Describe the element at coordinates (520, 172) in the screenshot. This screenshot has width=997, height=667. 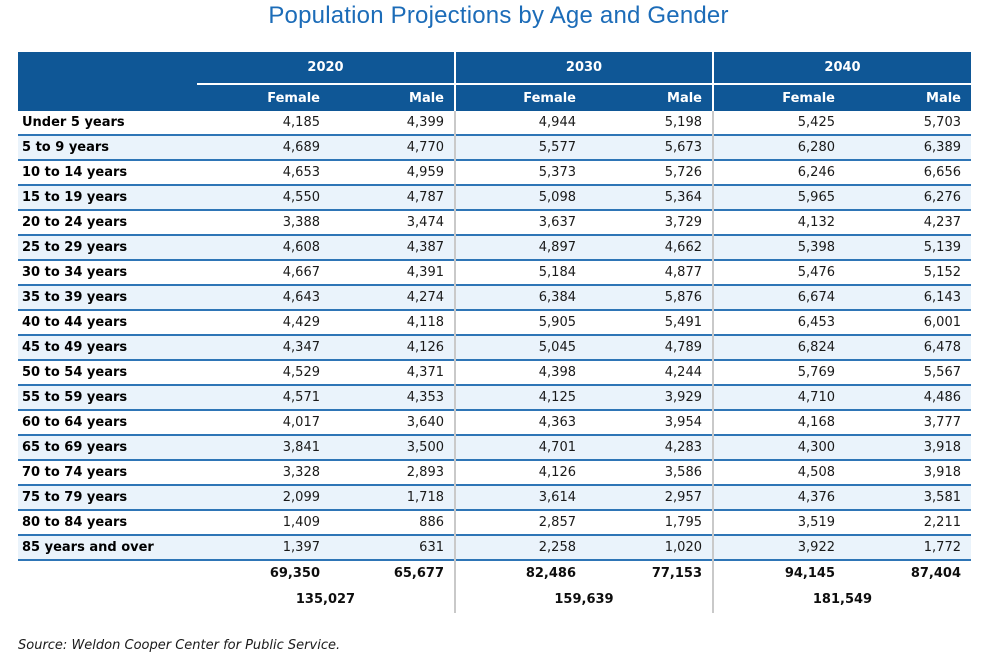
I see `cell-2030-female: 5,373` at that location.